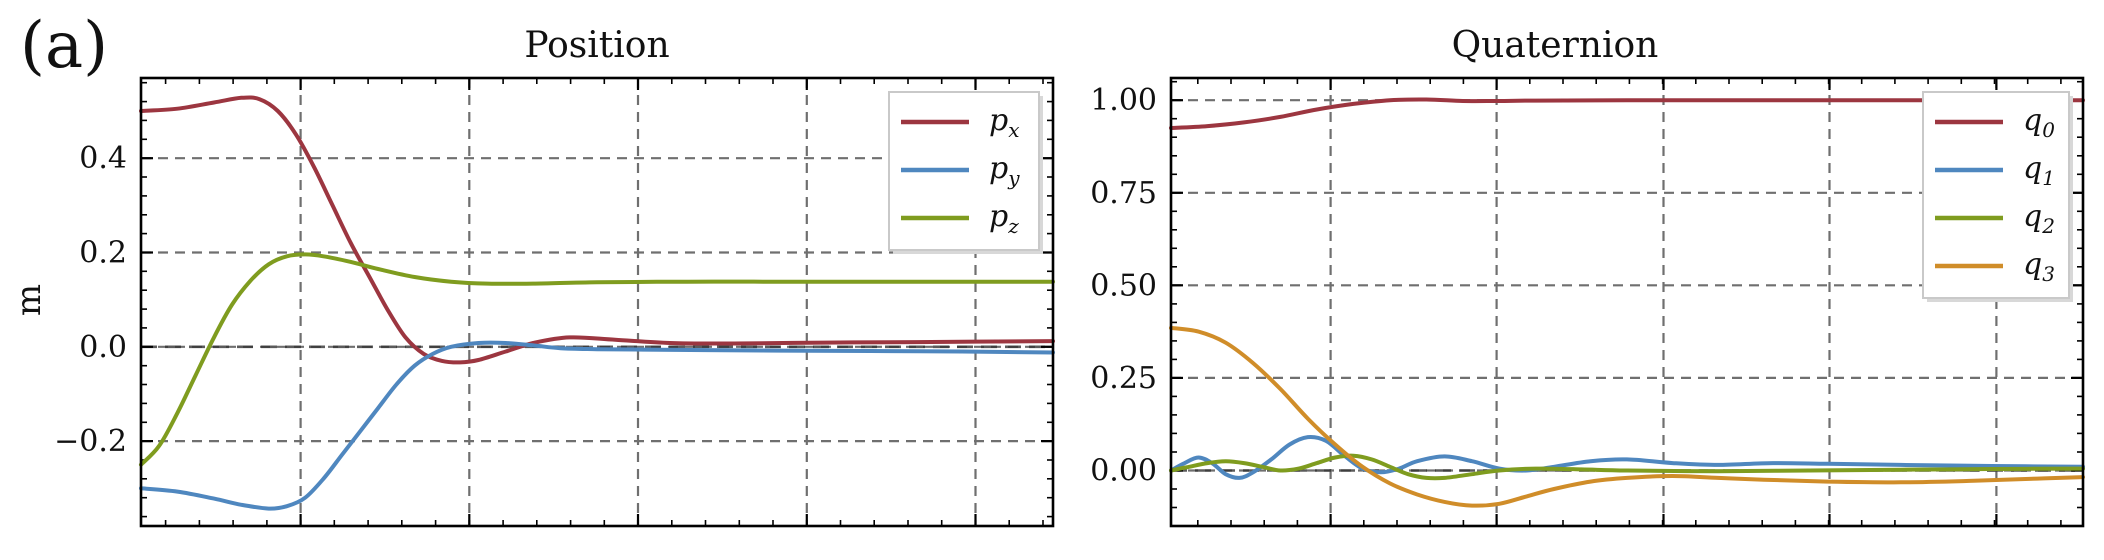 Image resolution: width=2104 pixels, height=560 pixels. I want to click on quaternion-legend-label: q3, so click(2039, 266).